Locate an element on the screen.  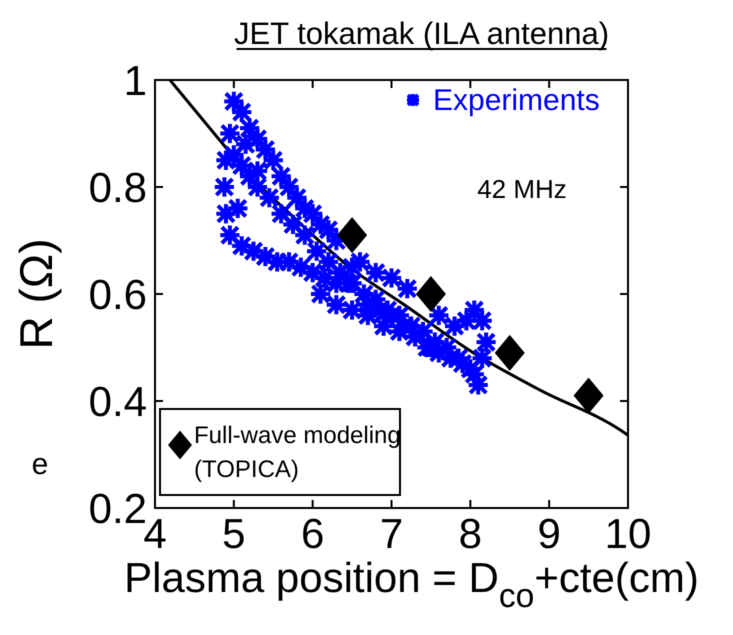
x-tick-label: 5 is located at coordinates (234, 533).